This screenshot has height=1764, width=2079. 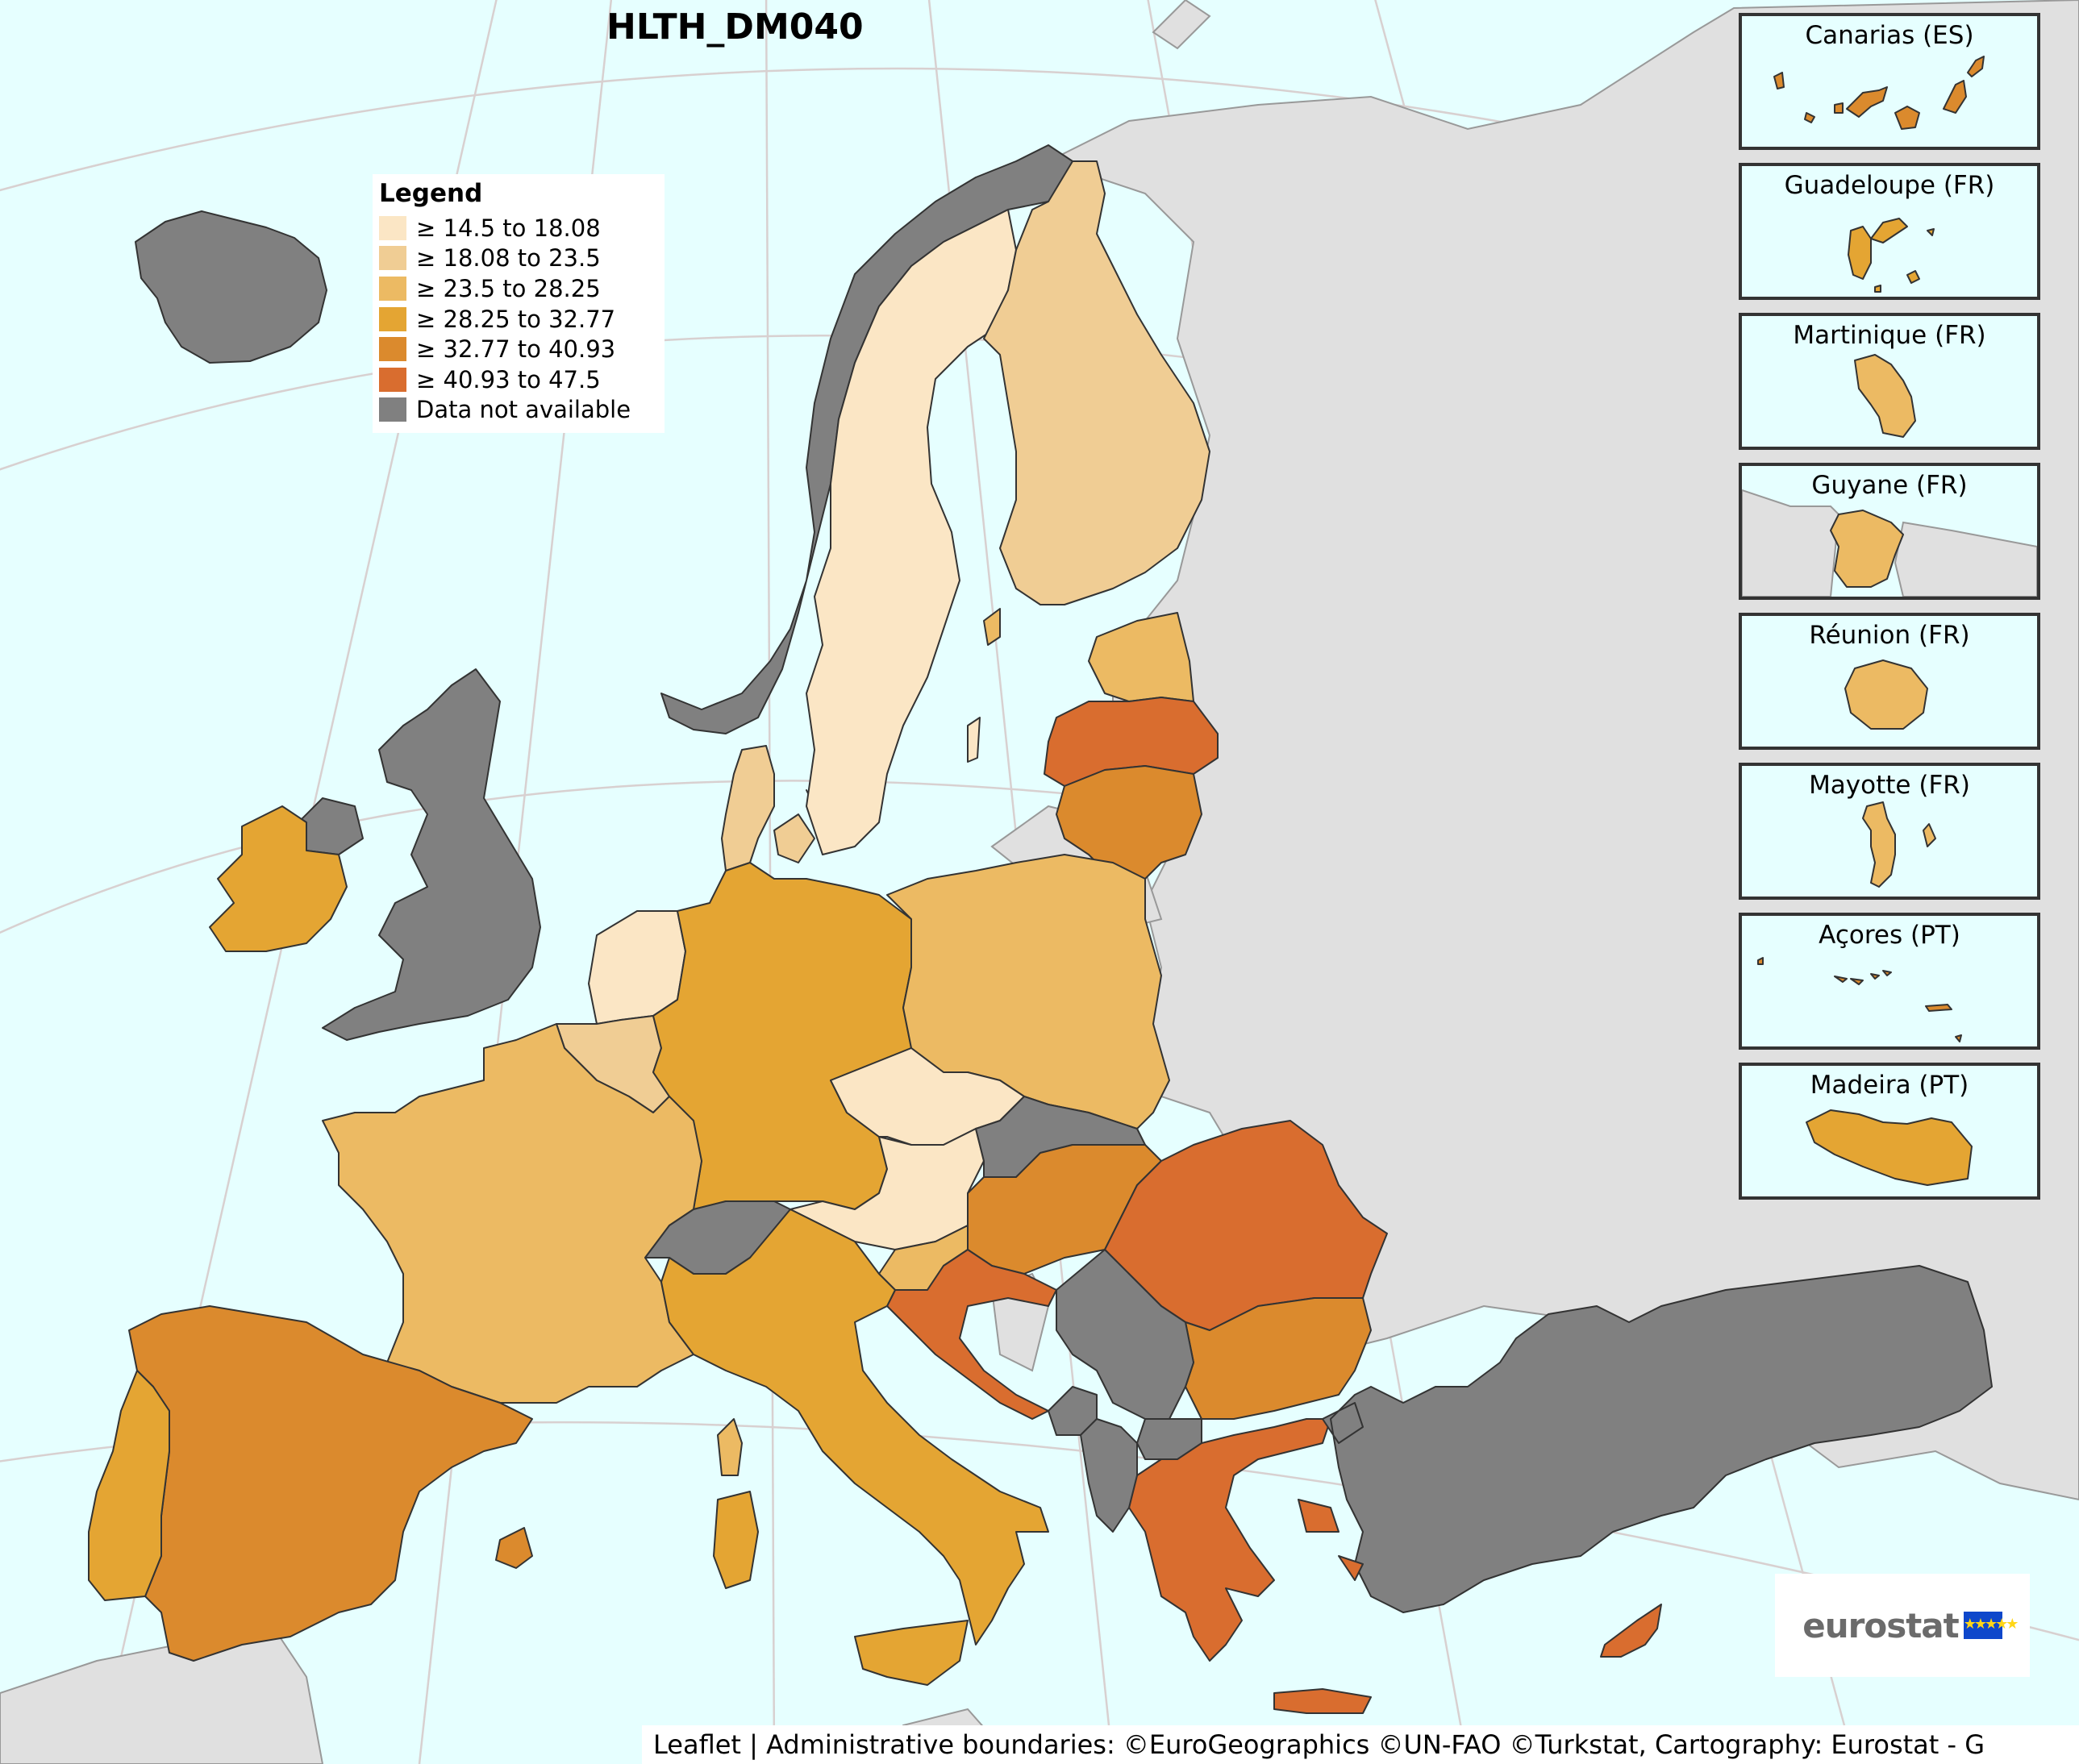 What do you see at coordinates (854, 1447) in the screenshot?
I see `region-italy` at bounding box center [854, 1447].